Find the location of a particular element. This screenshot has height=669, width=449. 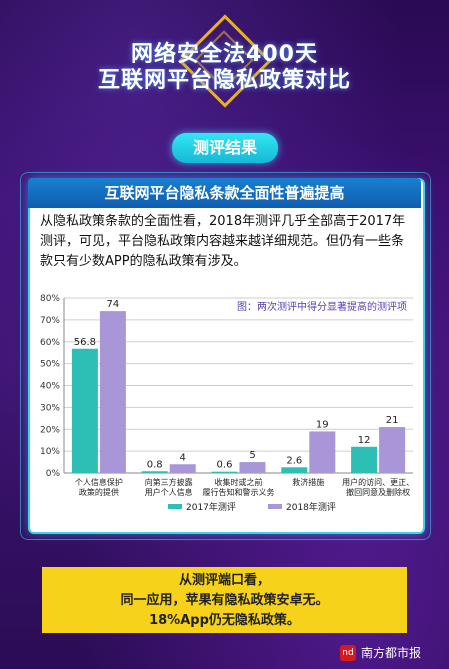

page-title-line1: 网络安全法400天 is located at coordinates (224, 54).